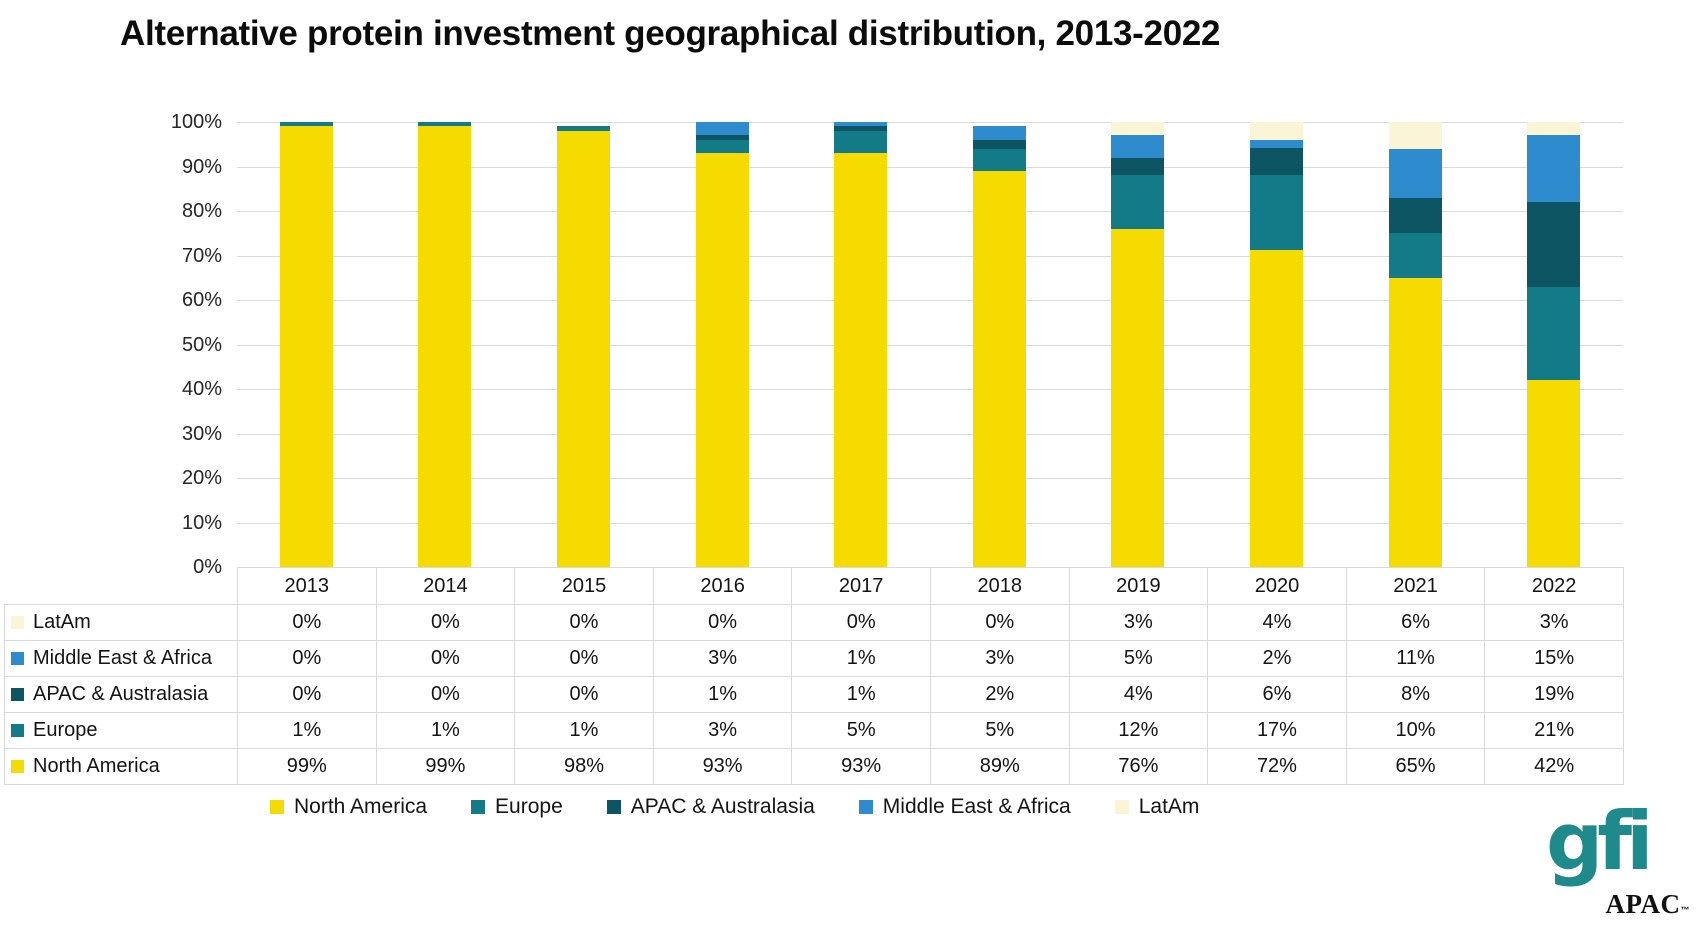 This screenshot has height=936, width=1696. What do you see at coordinates (96, 766) in the screenshot?
I see `series-label: North America` at bounding box center [96, 766].